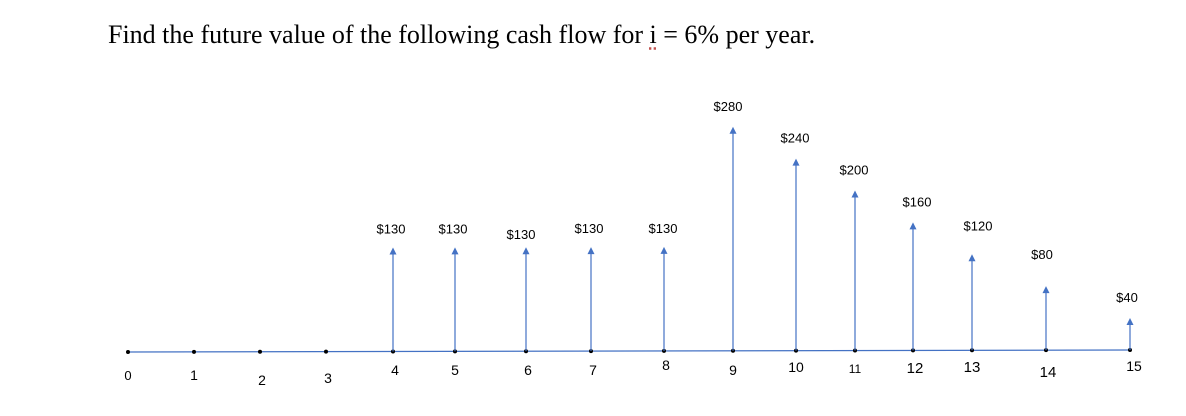 The height and width of the screenshot is (416, 1186). I want to click on period-label-14: 14, so click(1048, 372).